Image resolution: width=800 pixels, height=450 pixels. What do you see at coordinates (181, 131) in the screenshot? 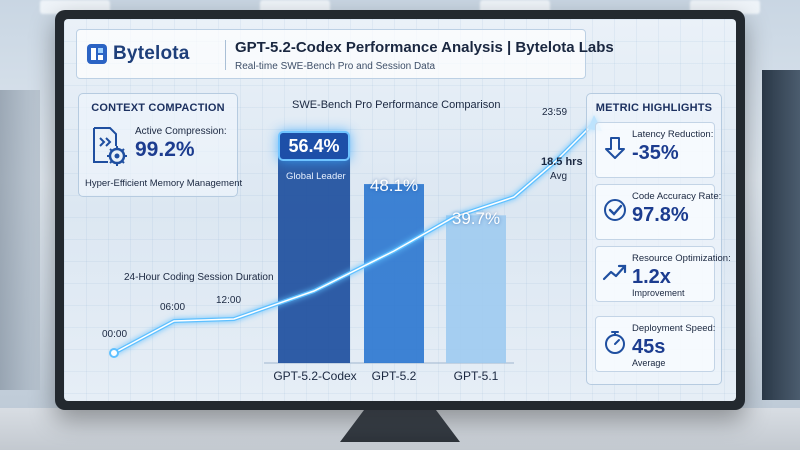
I see `compression-label: Active Compression:` at bounding box center [181, 131].